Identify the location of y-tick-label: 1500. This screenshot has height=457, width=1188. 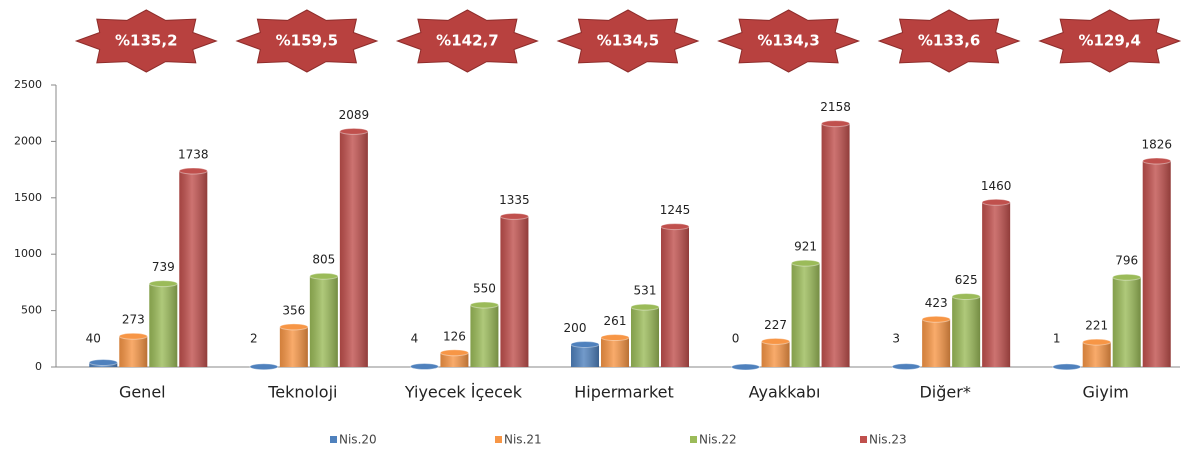
(28, 197).